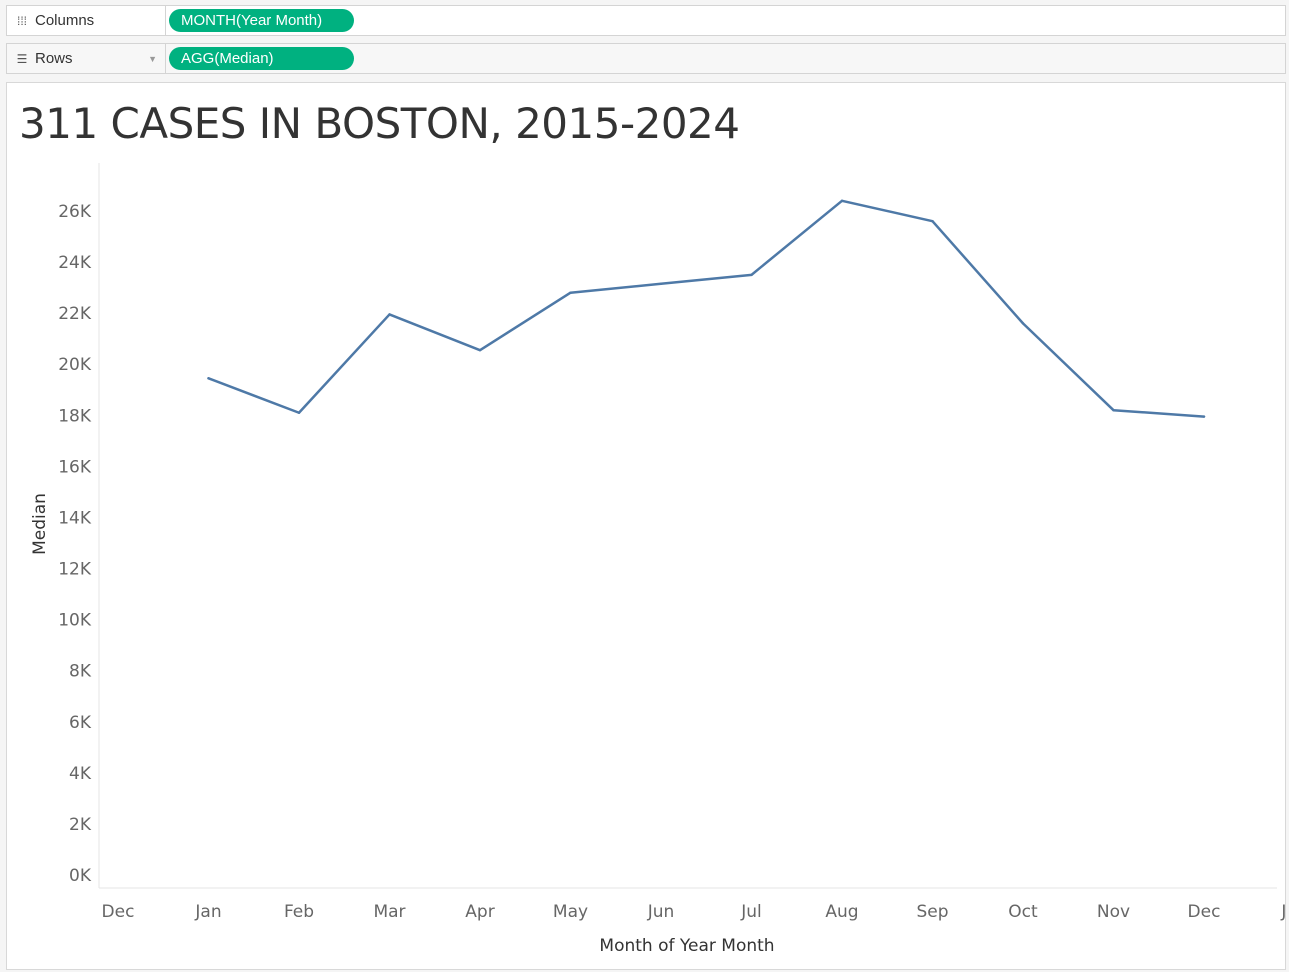  I want to click on x-tick-label: Jul, so click(751, 912).